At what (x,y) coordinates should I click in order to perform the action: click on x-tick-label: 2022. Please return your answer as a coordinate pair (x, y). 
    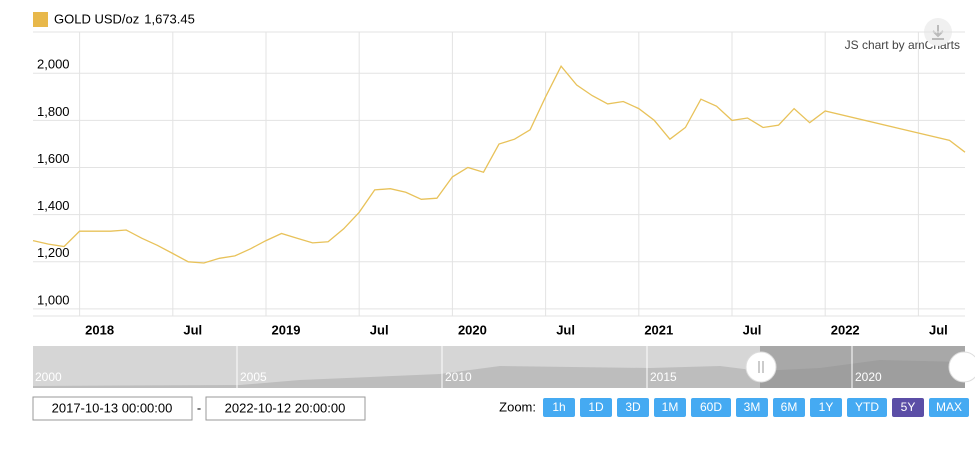
    Looking at the image, I should click on (845, 329).